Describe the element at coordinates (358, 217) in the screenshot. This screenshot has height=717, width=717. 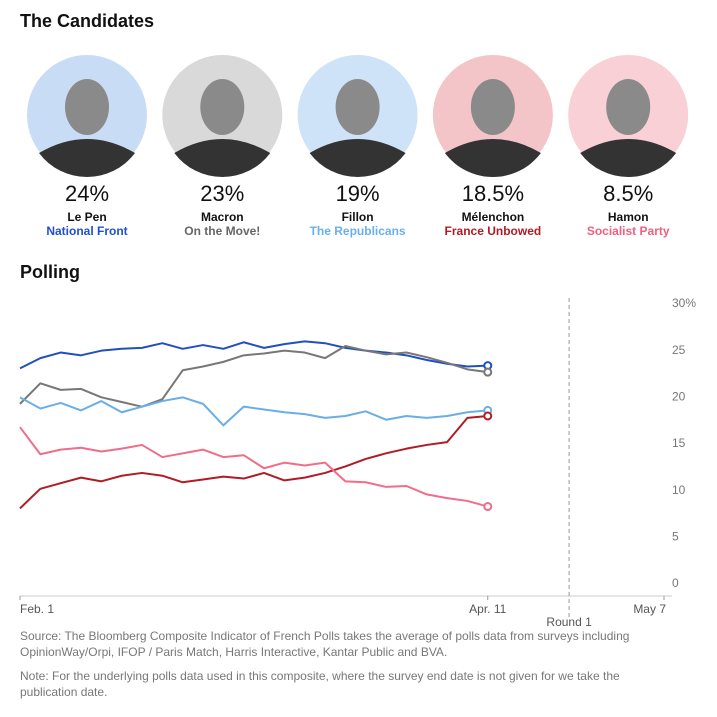
I see `candidate-name: Fillon` at that location.